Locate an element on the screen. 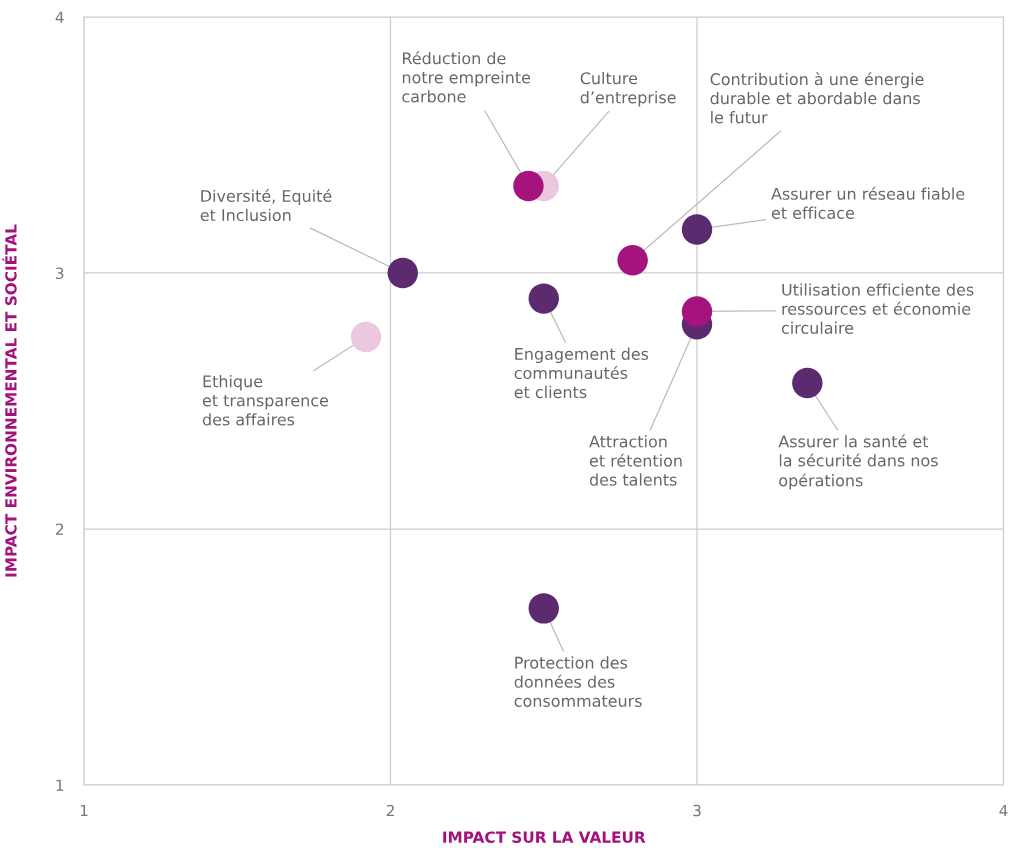  annotation: Attraction et rétention des talents is located at coordinates (635, 460).